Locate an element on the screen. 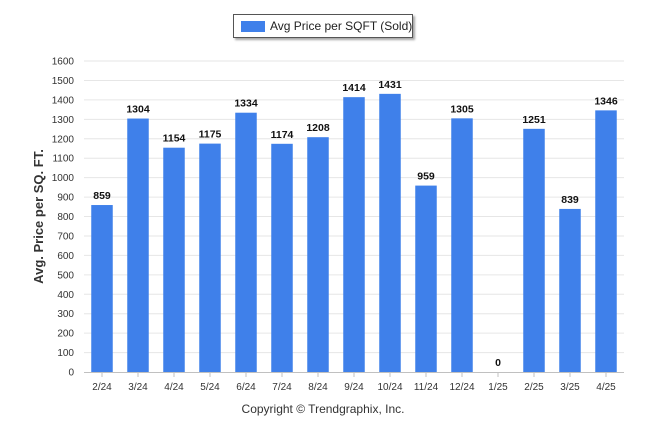 Image resolution: width=646 pixels, height=434 pixels. y-tick-label: 1600 is located at coordinates (63, 62).